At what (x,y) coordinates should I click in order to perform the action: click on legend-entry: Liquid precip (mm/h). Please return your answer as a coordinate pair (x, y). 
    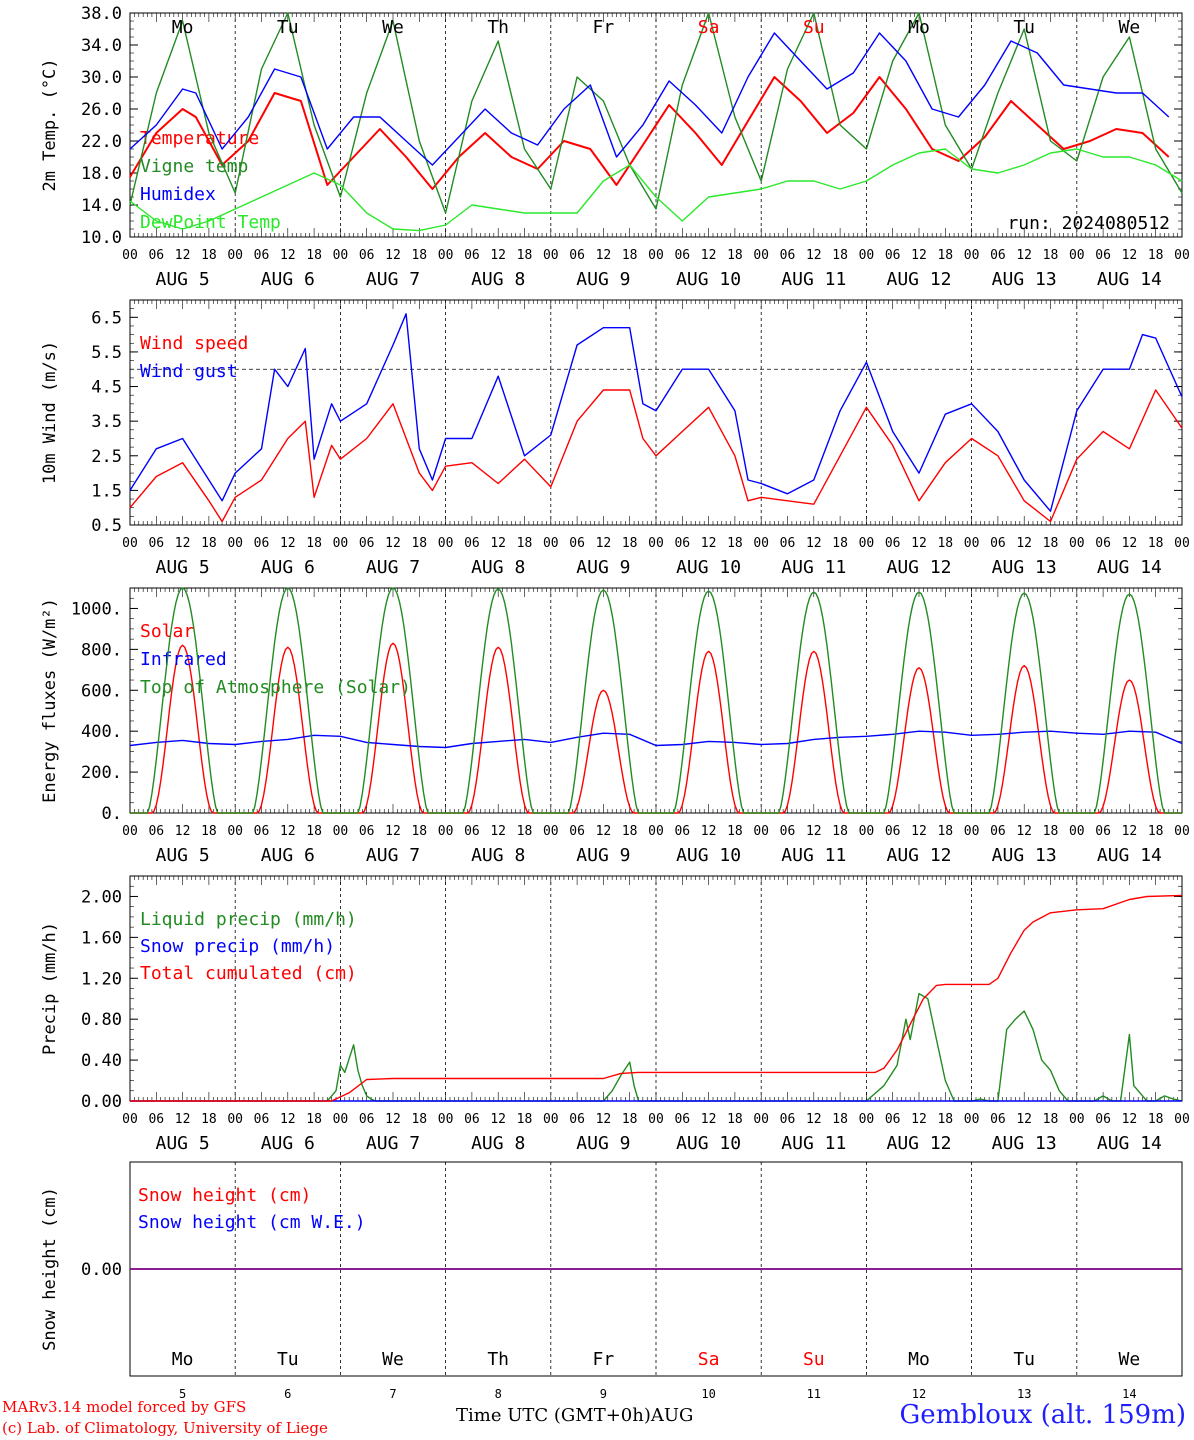
    Looking at the image, I should click on (248, 919).